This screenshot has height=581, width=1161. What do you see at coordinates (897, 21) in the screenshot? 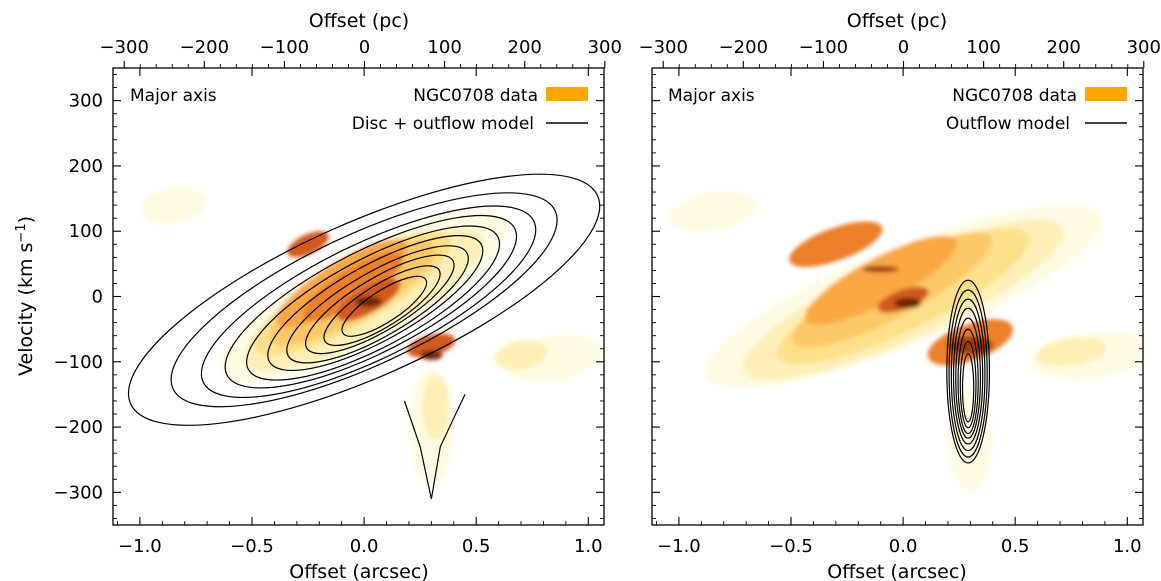
I see `top-axis-title-right: Offset (pc)` at bounding box center [897, 21].